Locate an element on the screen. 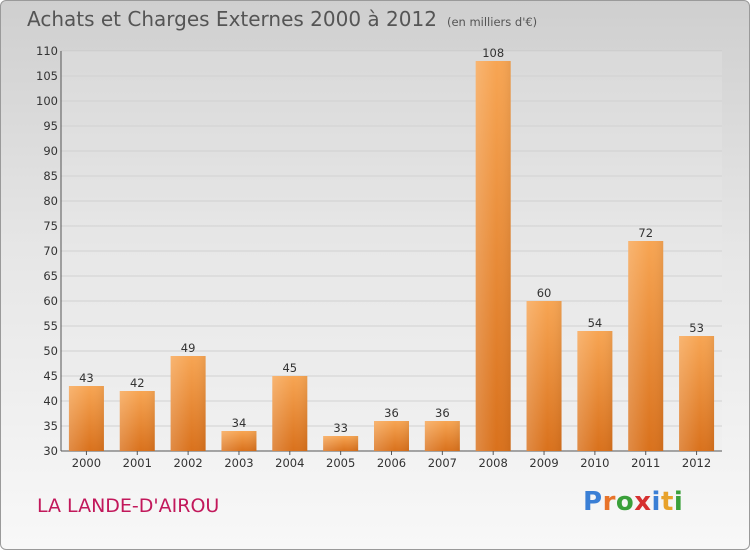 This screenshot has height=550, width=750. y-tick-label: 70 is located at coordinates (50, 251).